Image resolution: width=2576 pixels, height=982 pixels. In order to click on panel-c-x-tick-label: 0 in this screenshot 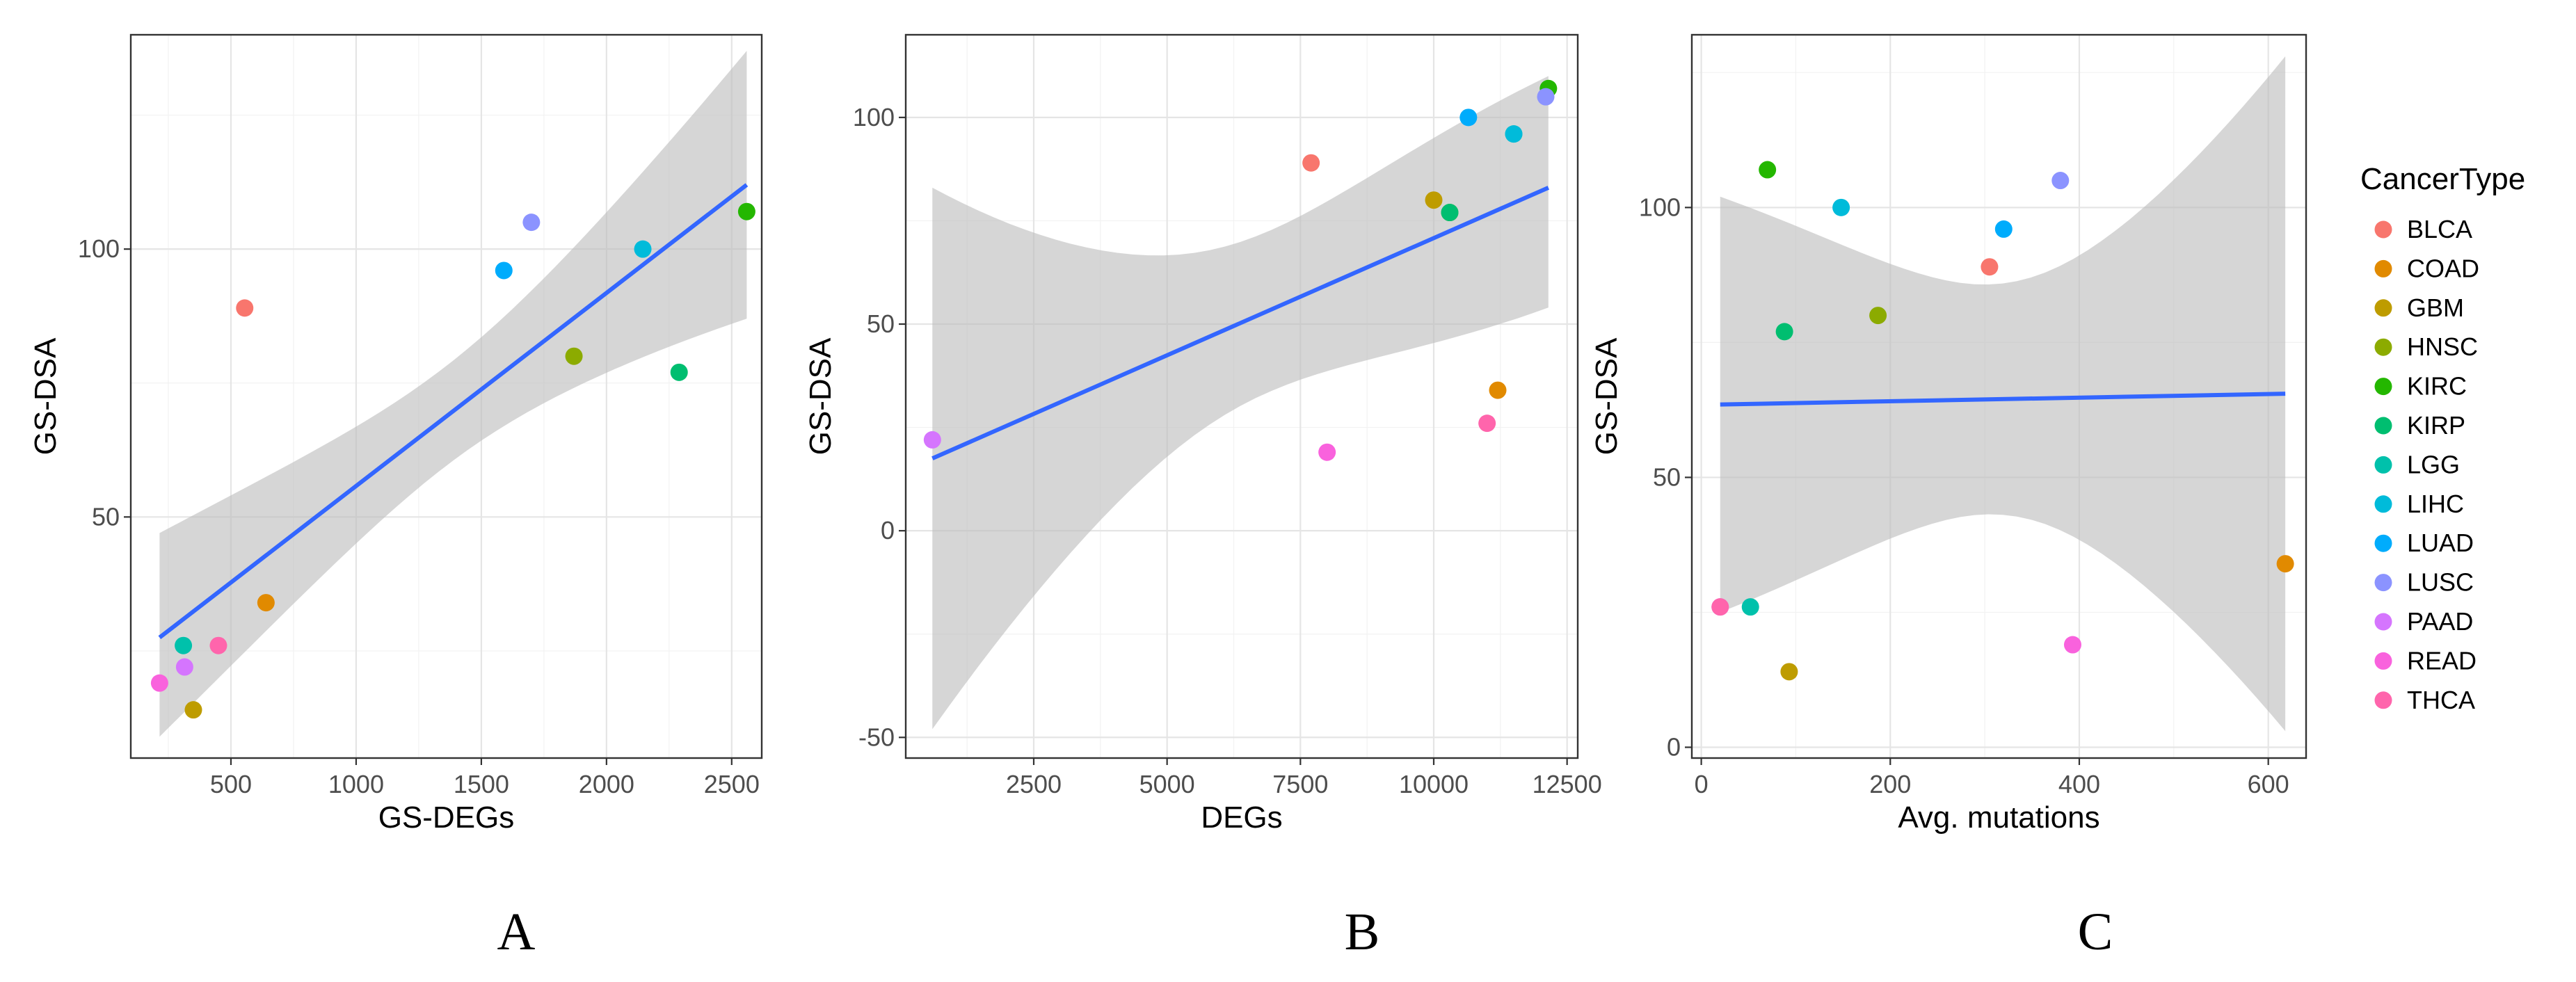, I will do `click(1702, 784)`.